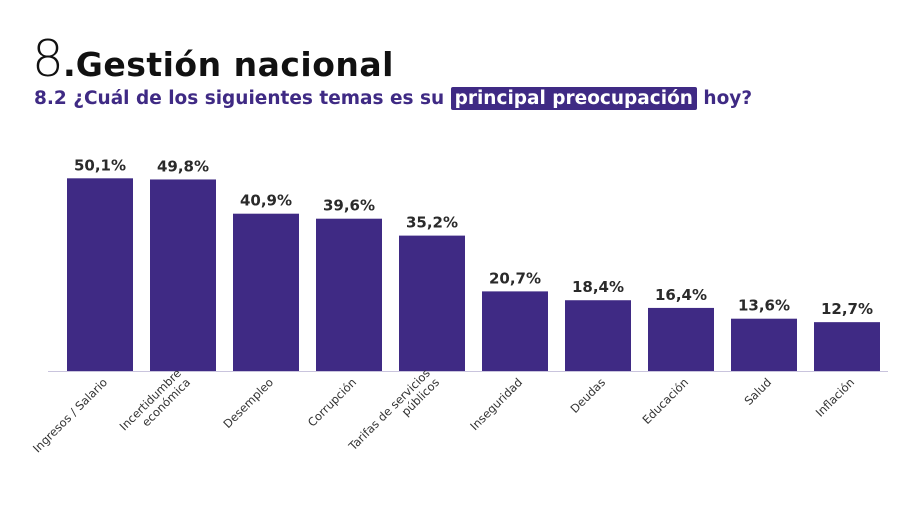 The width and height of the screenshot is (900, 505). I want to click on category-label-line: Tarifas de servicios, so click(389, 410).